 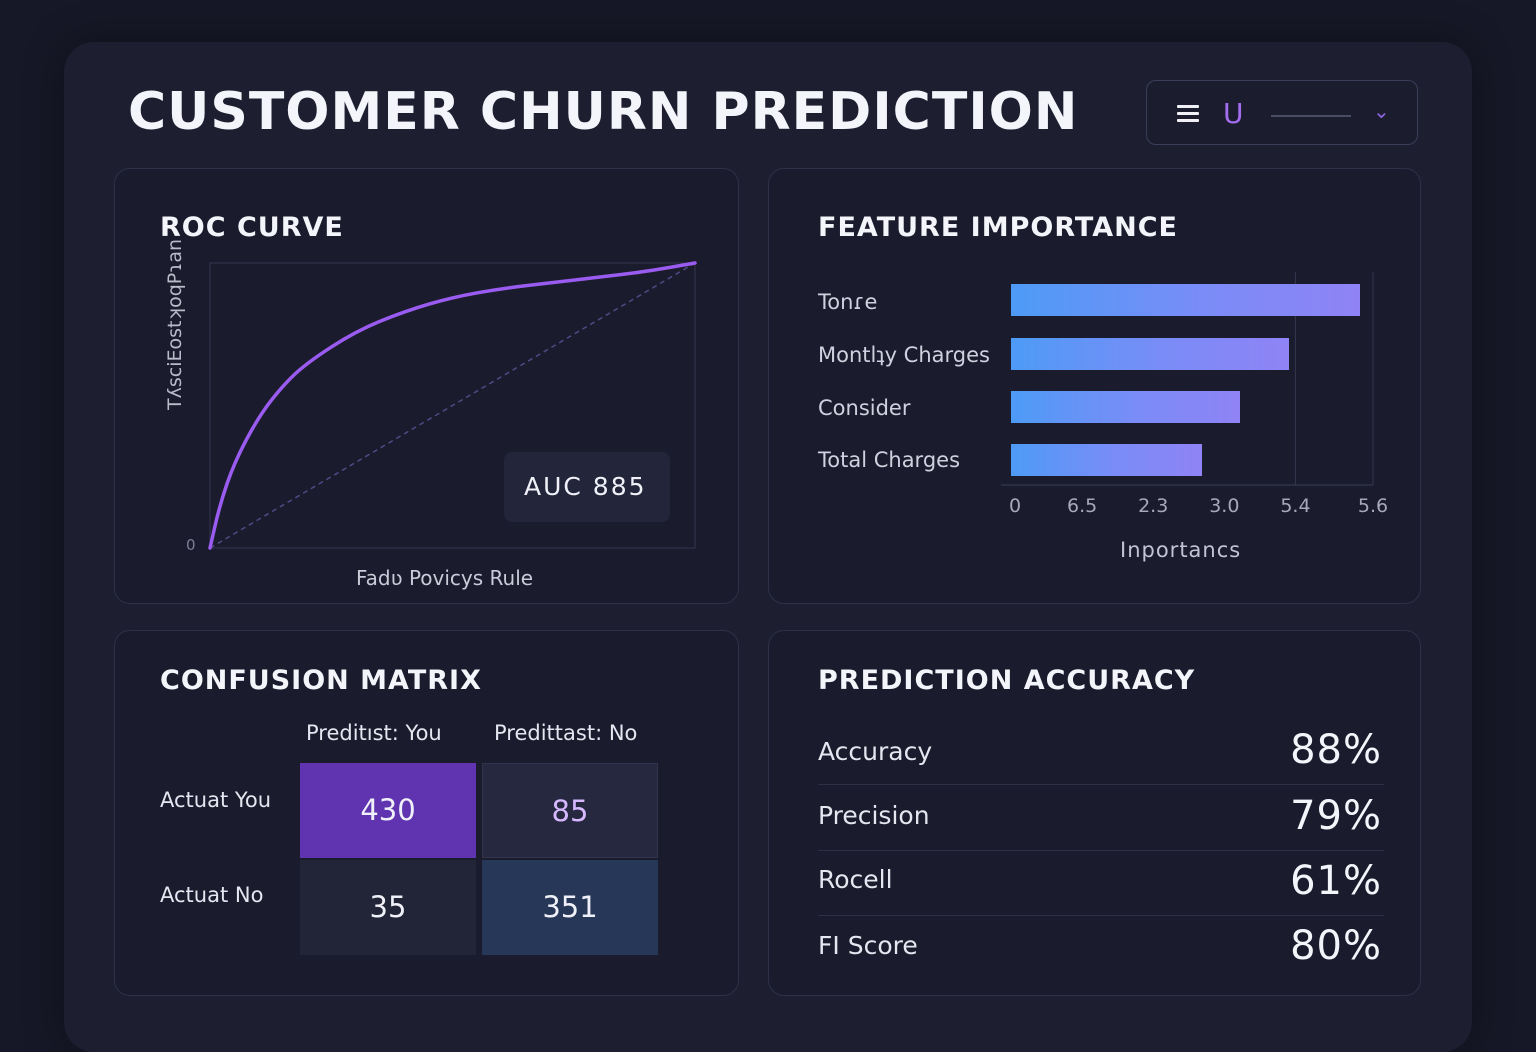 What do you see at coordinates (321, 680) in the screenshot?
I see `confusion-matrix-title: CONFUSION MATRIX` at bounding box center [321, 680].